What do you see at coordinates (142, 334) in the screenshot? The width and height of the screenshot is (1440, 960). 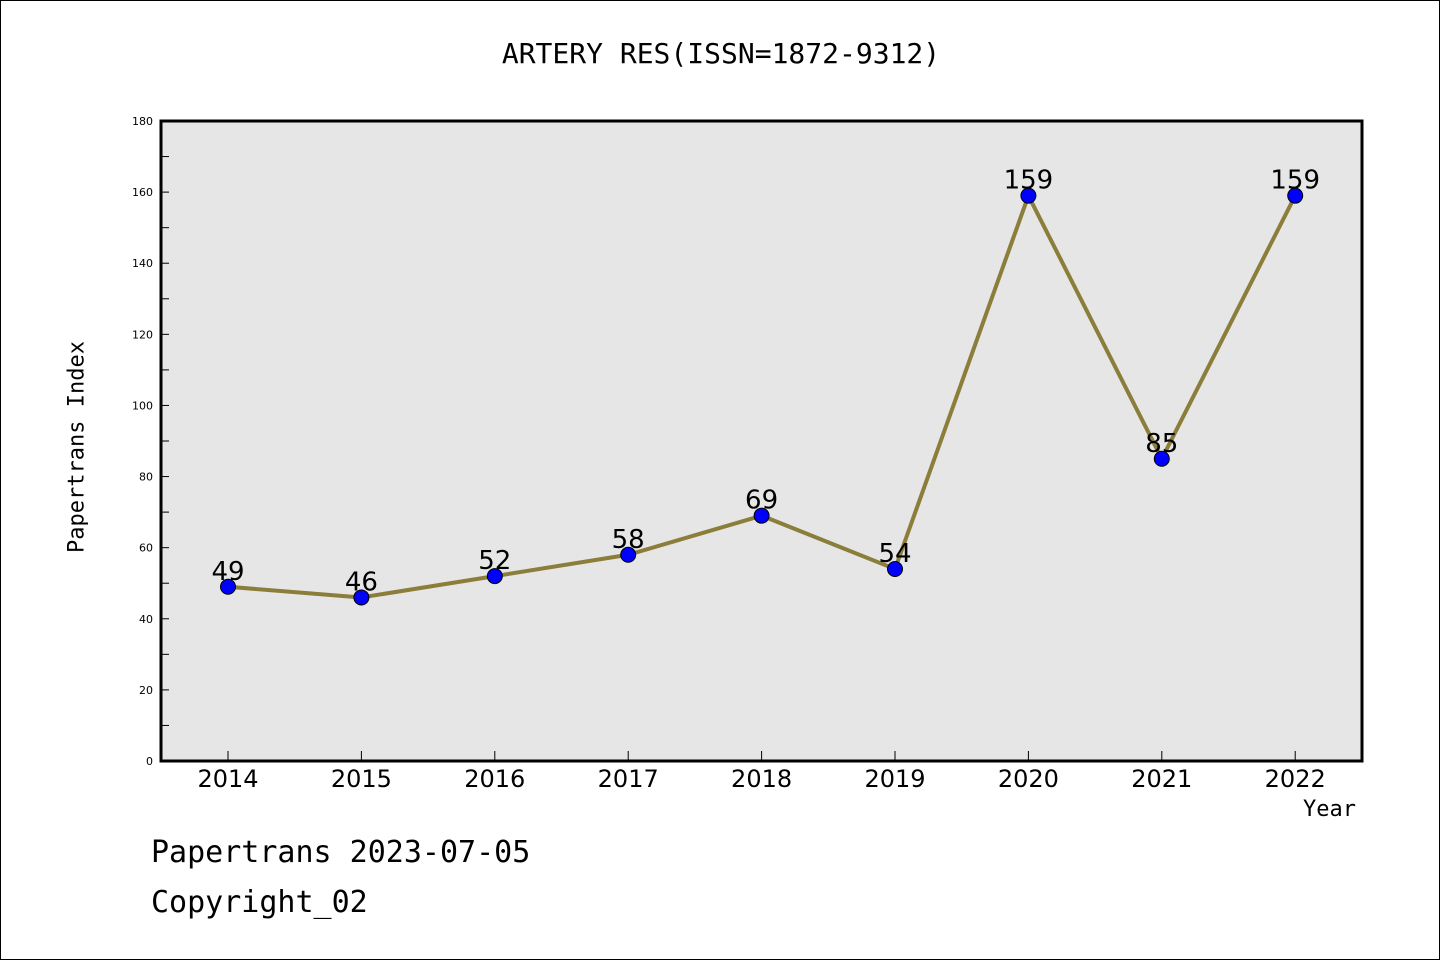 I see `y-tick-label: 120` at bounding box center [142, 334].